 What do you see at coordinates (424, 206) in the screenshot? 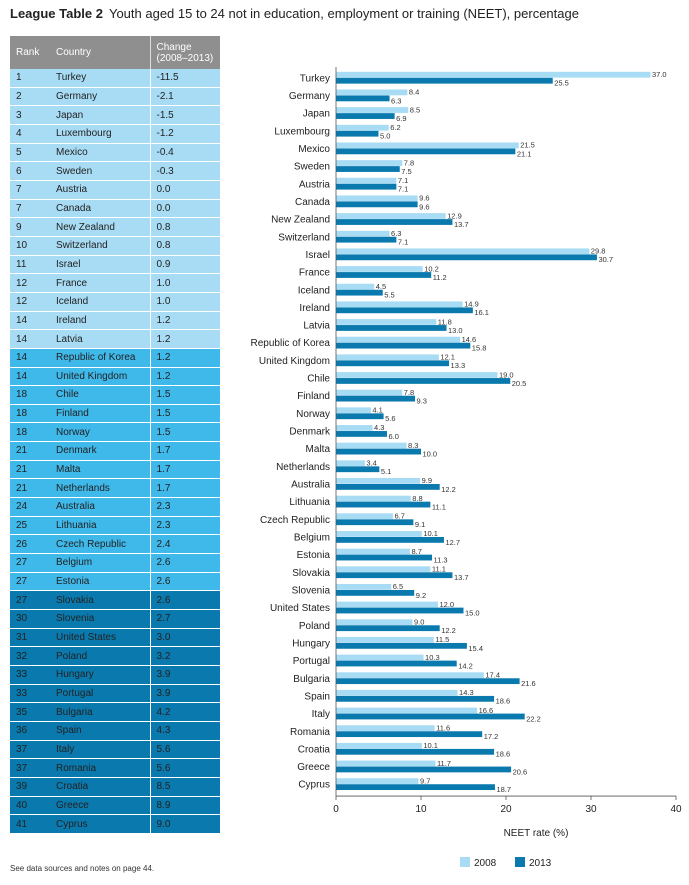
I see `data-label-2013: 9.6` at bounding box center [424, 206].